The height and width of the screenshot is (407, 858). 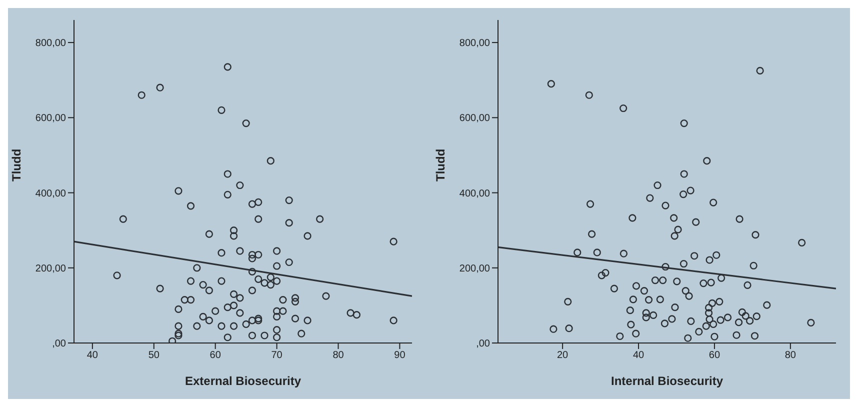 I want to click on x-tick-label: 70, so click(x=277, y=356).